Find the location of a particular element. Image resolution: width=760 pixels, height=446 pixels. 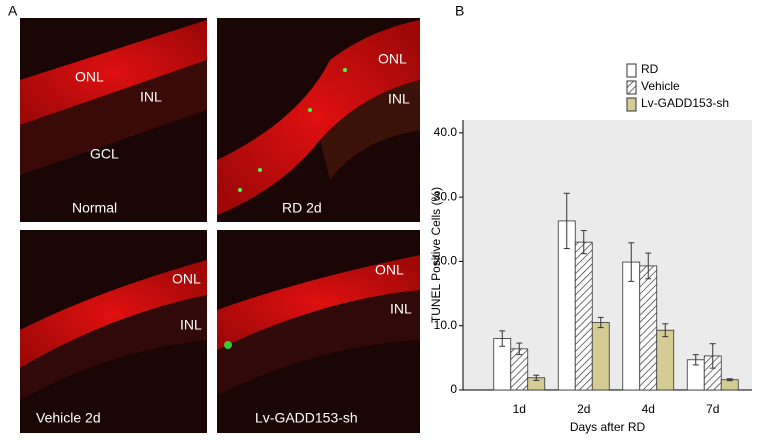

legend-label: RD is located at coordinates (650, 69).